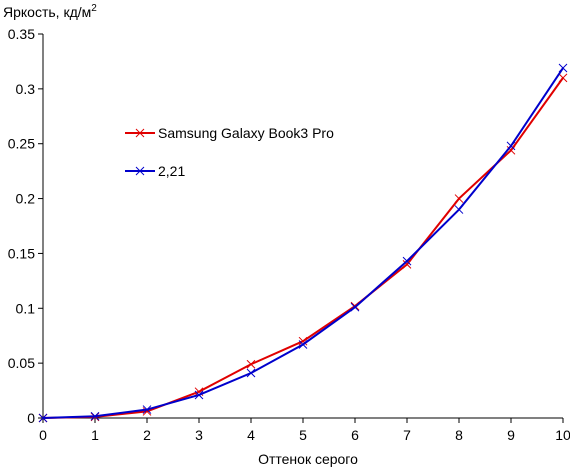 Image resolution: width=570 pixels, height=468 pixels. Describe the element at coordinates (43, 435) in the screenshot. I see `x-tick-label: 0` at that location.